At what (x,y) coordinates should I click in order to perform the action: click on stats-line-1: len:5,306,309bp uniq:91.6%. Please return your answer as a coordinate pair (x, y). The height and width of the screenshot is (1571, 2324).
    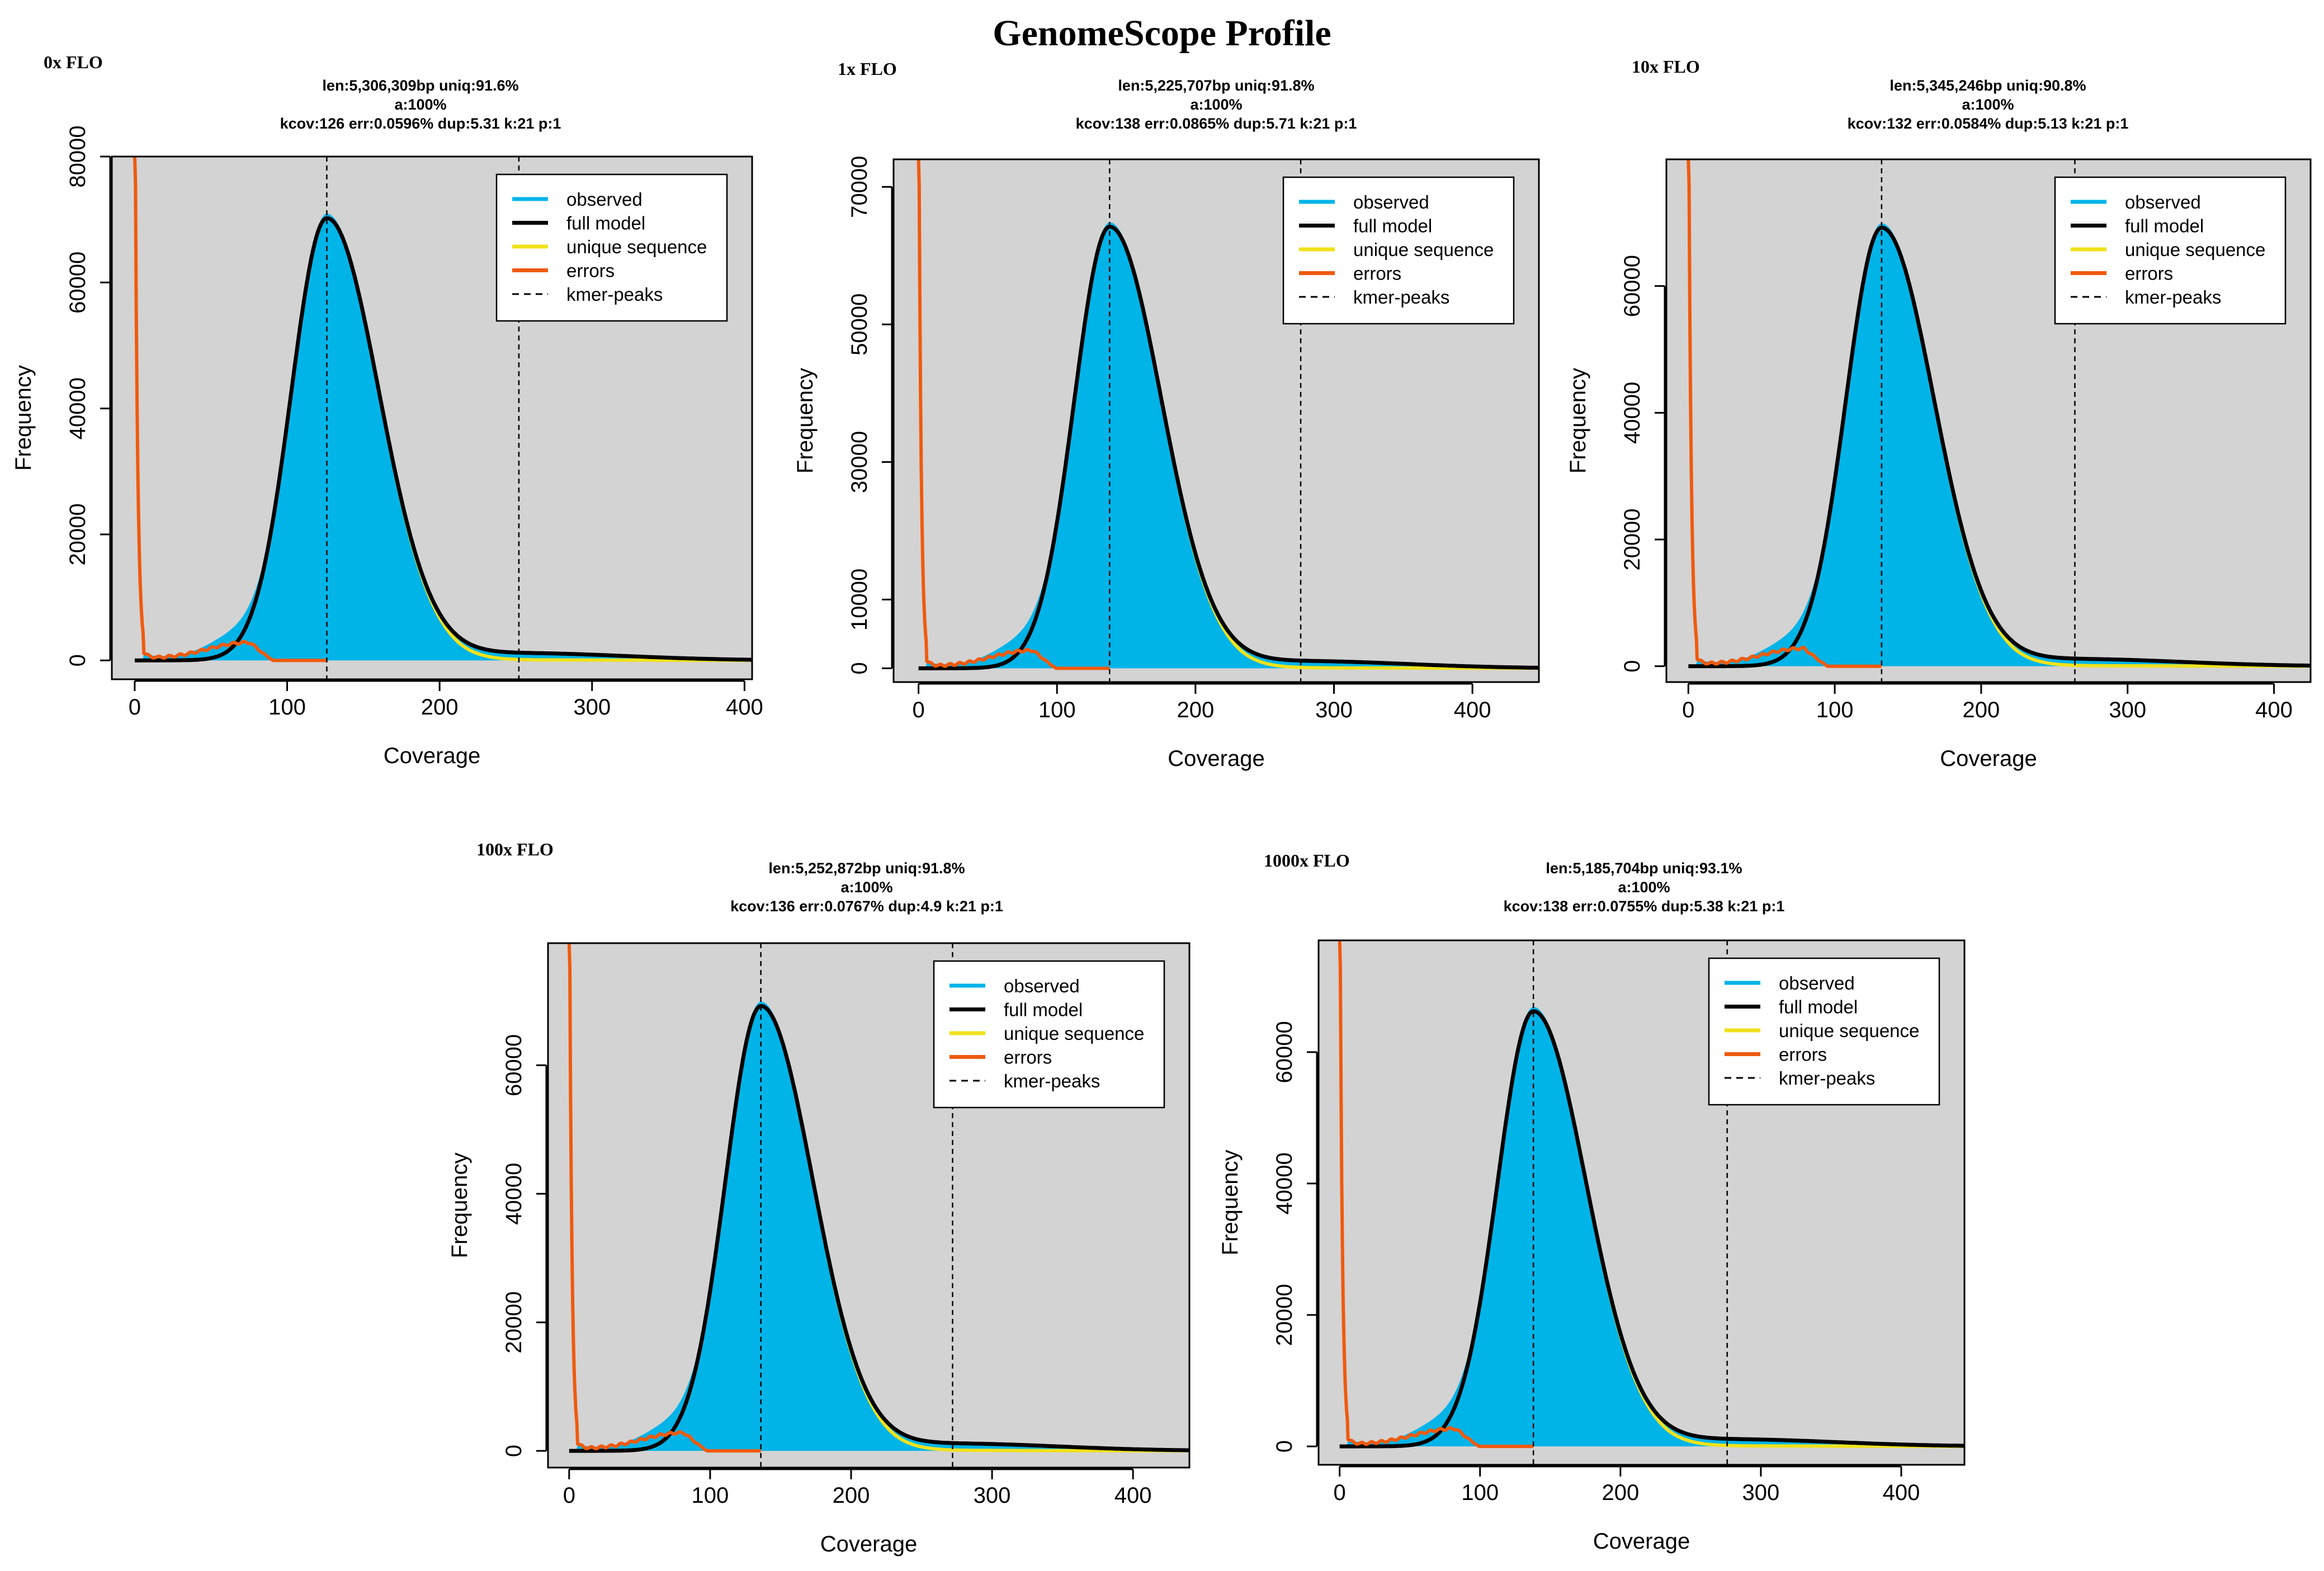
    Looking at the image, I should click on (420, 86).